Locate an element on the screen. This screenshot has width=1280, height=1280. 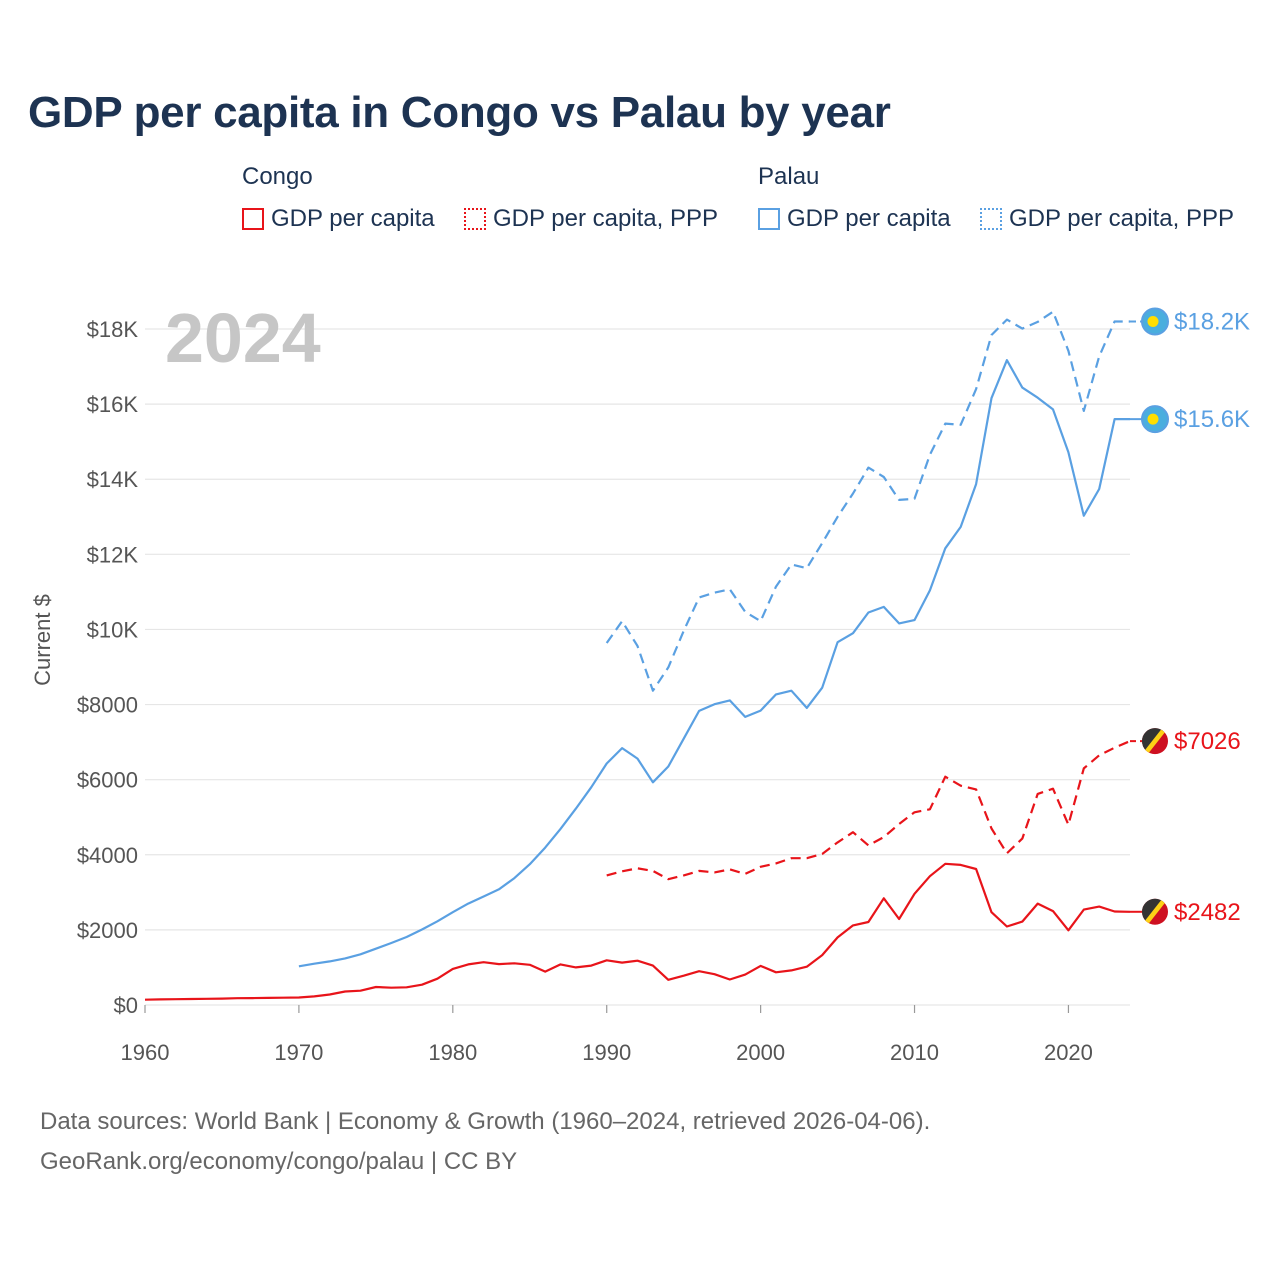
legend-item-palau-gdp: GDP per capita is located at coordinates (854, 219).